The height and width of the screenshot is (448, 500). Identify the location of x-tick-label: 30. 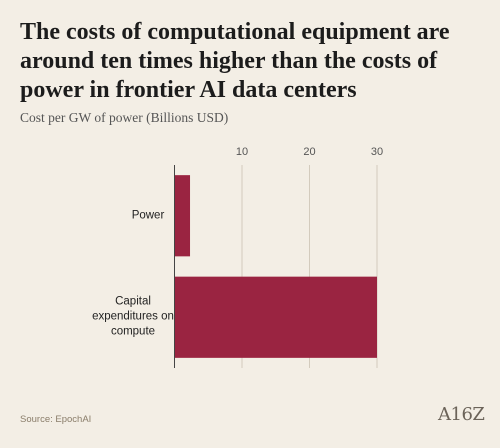
(377, 152).